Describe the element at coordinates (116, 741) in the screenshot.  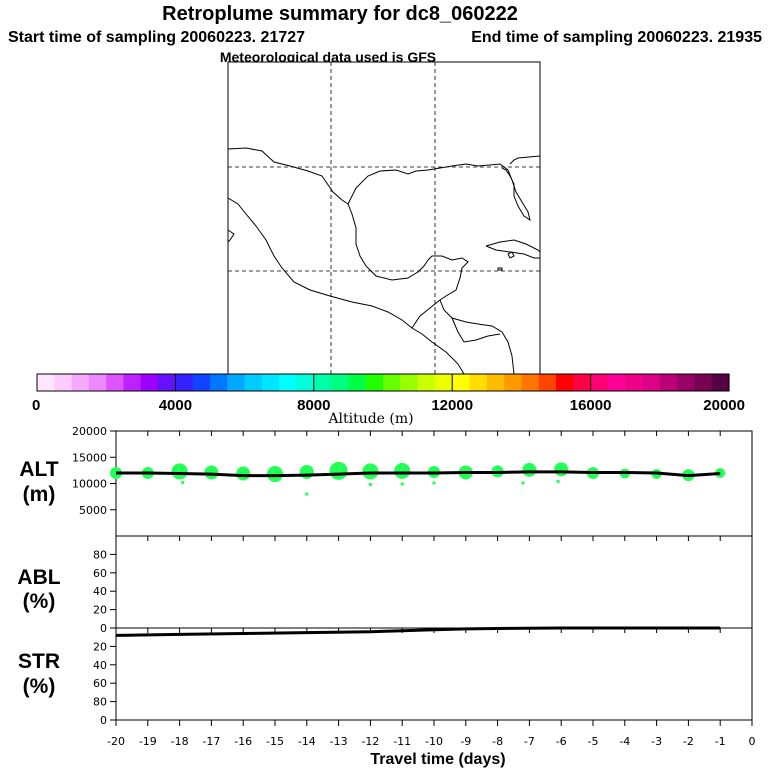
I see `x-tick-label: -20` at that location.